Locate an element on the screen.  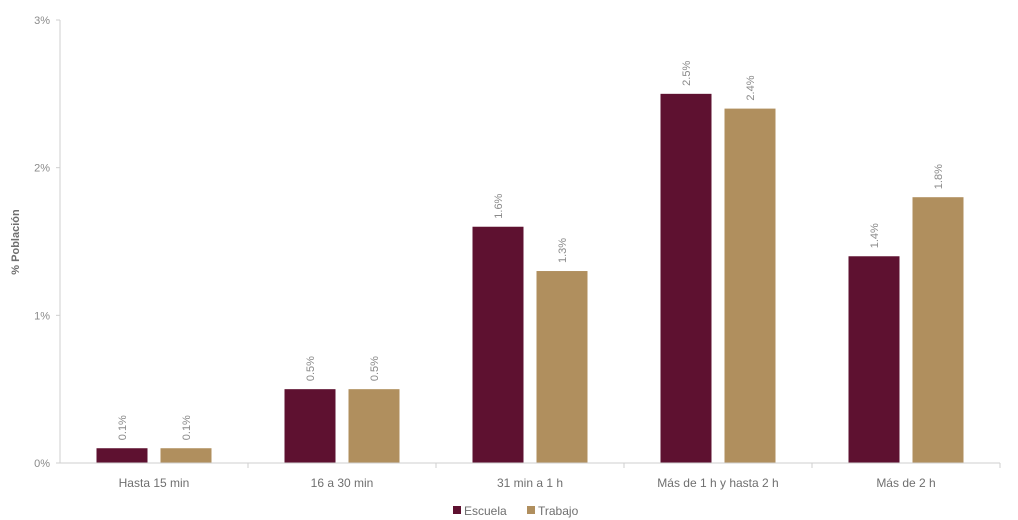
data-label: 1.6% is located at coordinates (499, 205).